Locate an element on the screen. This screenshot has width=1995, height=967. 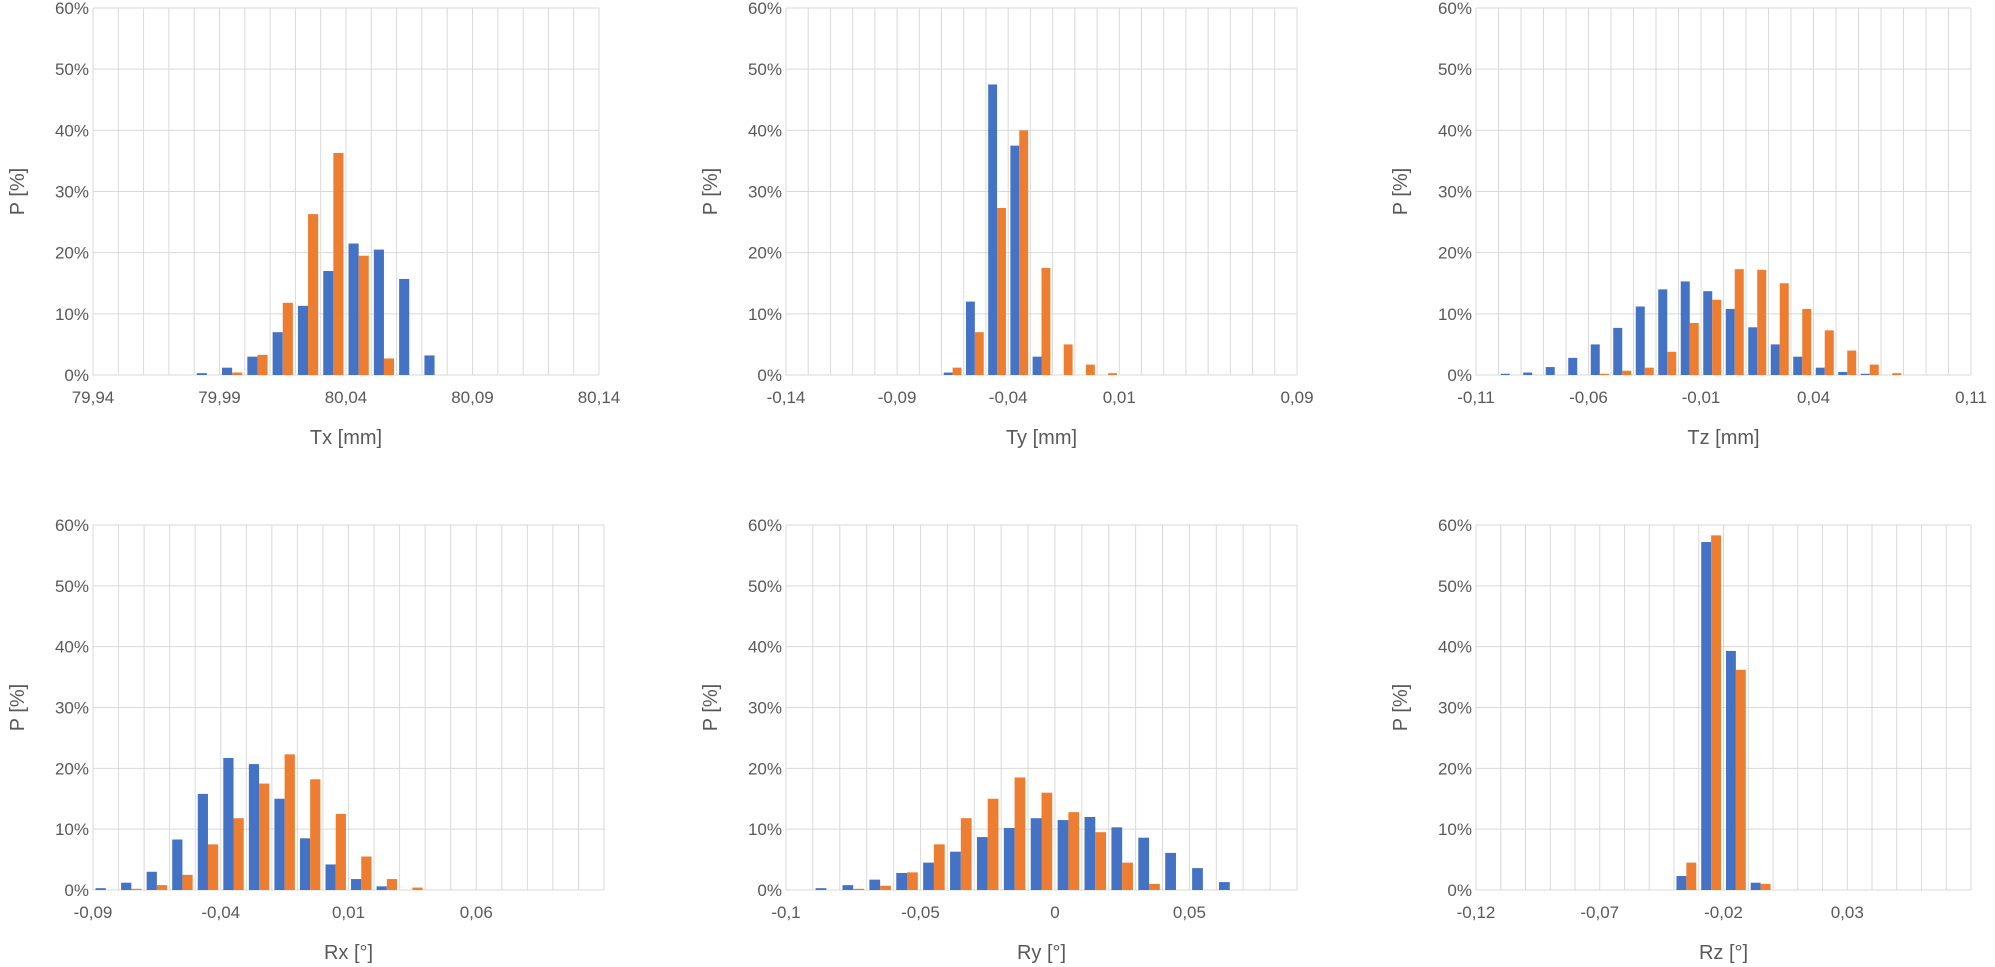
x-axis-label: Ty [mm] is located at coordinates (1041, 438).